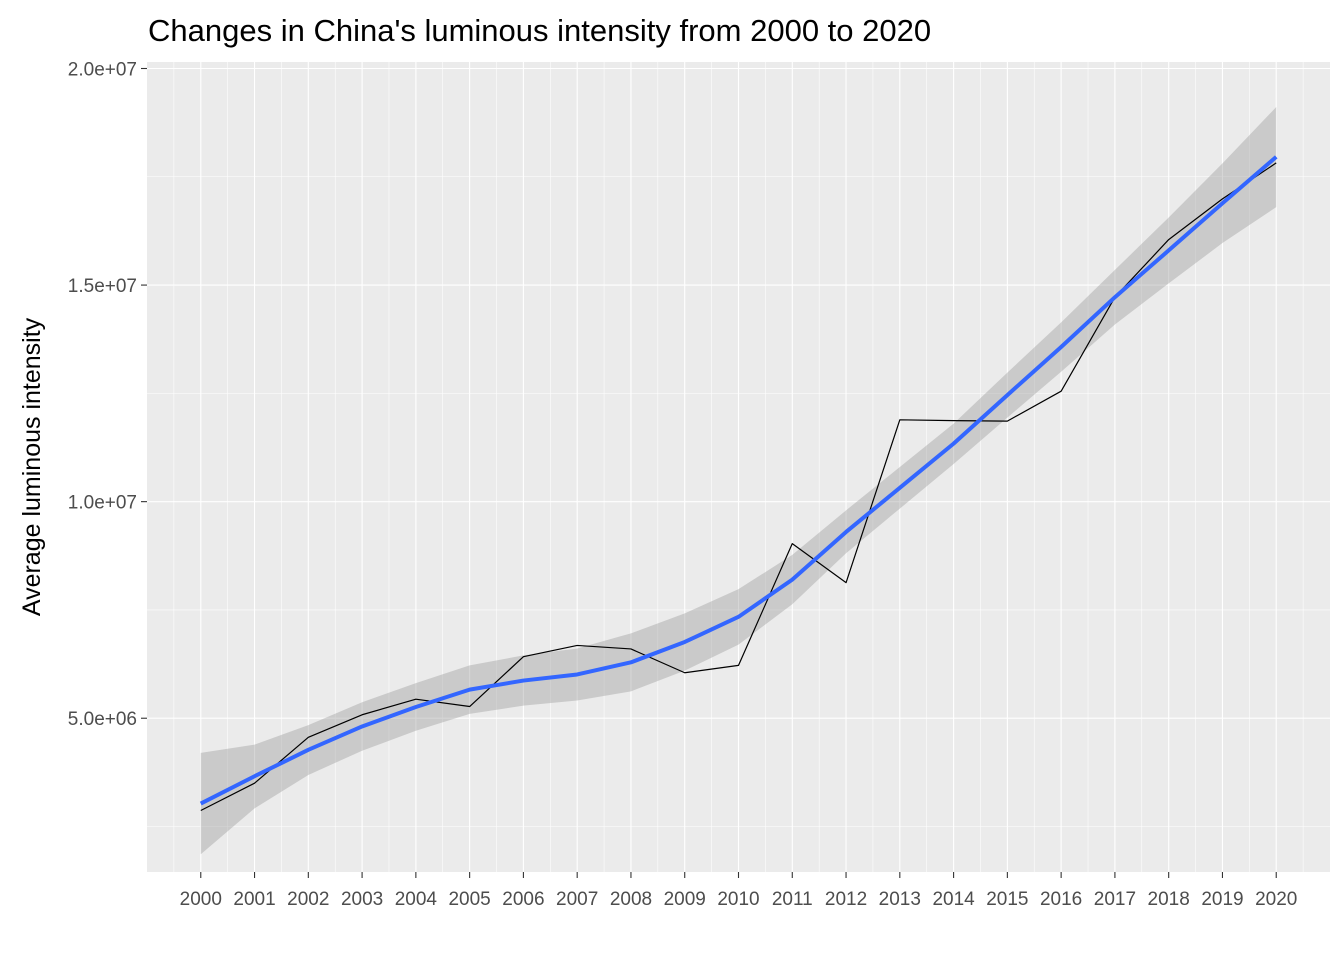 The image size is (1344, 960). What do you see at coordinates (201, 899) in the screenshot?
I see `x-tick-label: 2000` at bounding box center [201, 899].